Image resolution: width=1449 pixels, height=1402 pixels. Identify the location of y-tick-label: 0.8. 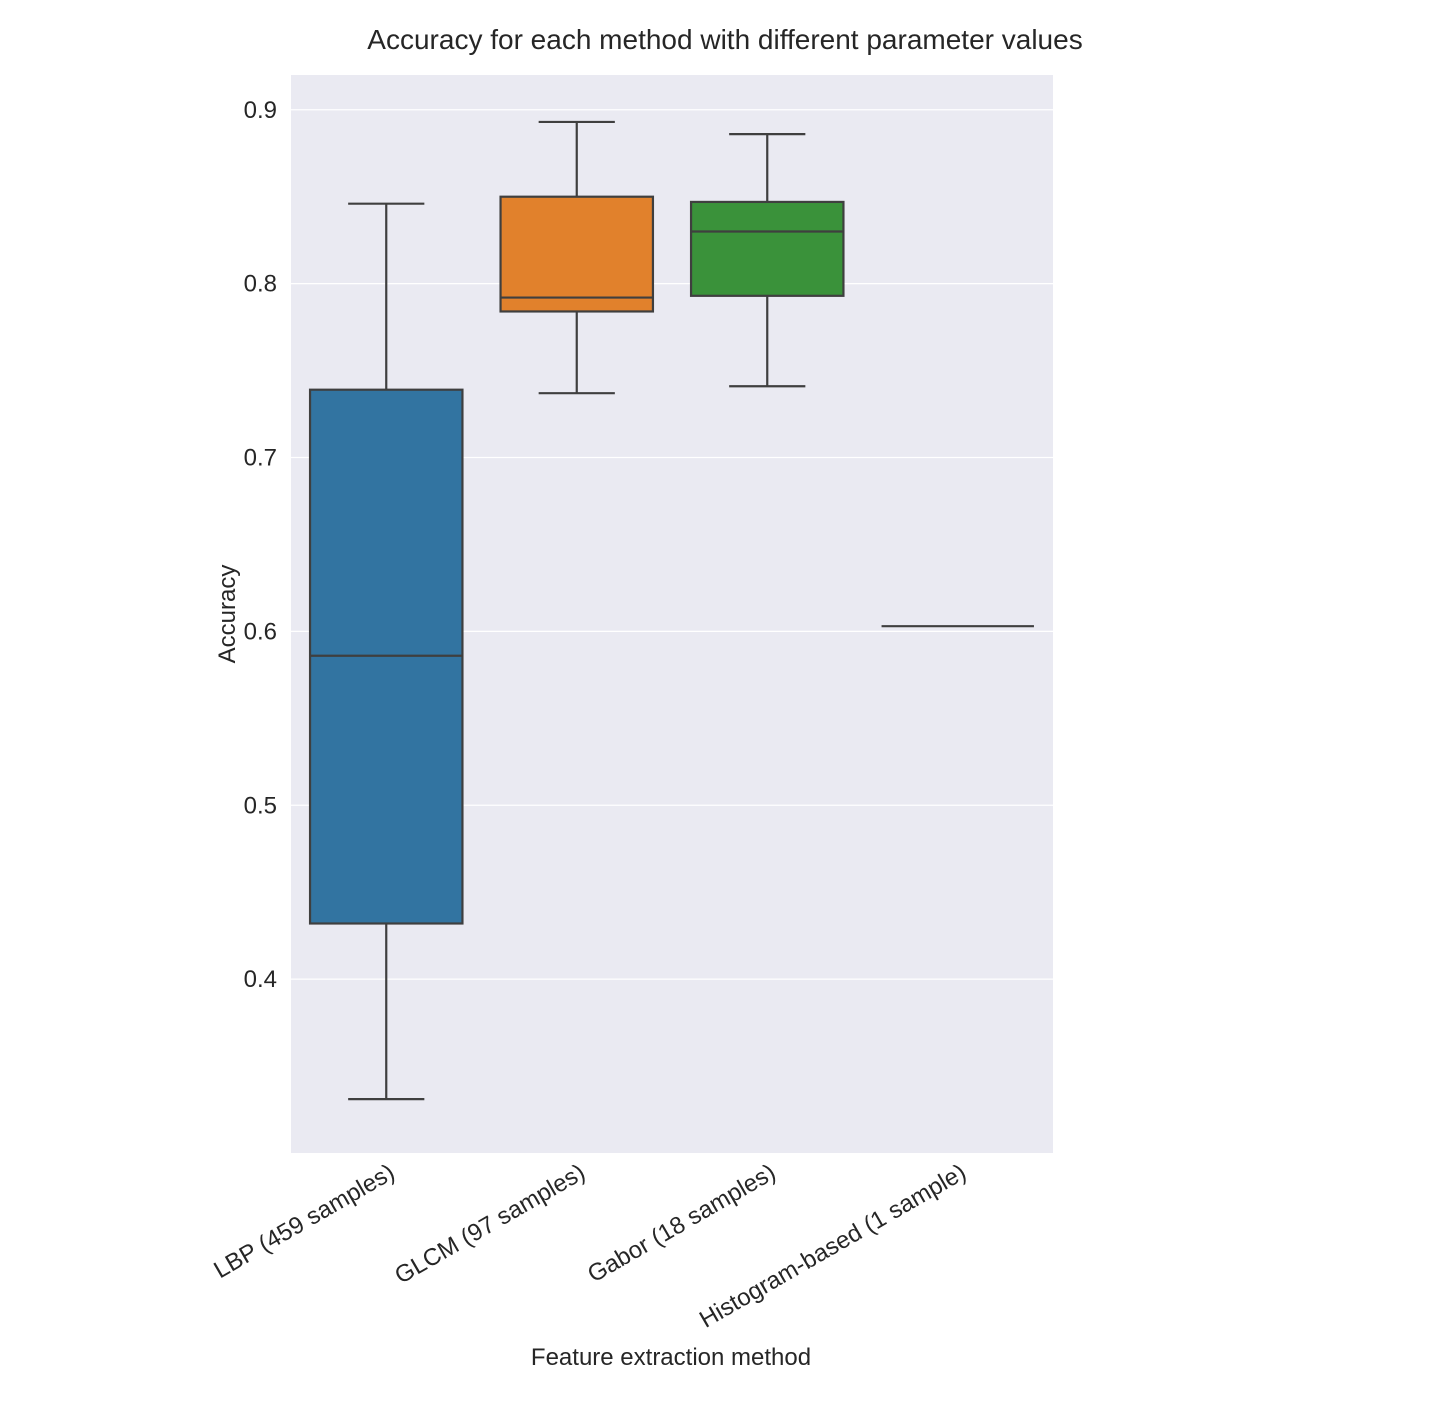
(260, 284).